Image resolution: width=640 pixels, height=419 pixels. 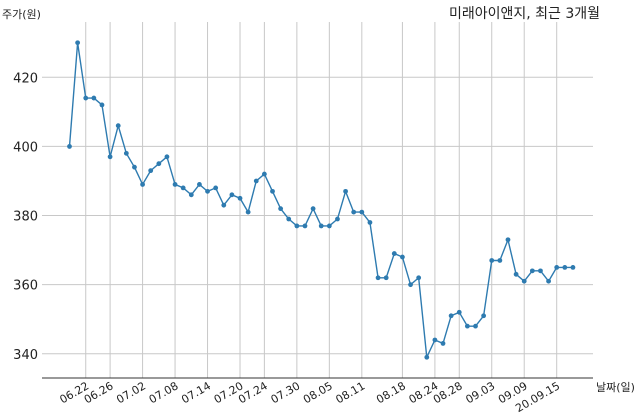 I want to click on y-tick-label: 400, so click(x=25, y=147).